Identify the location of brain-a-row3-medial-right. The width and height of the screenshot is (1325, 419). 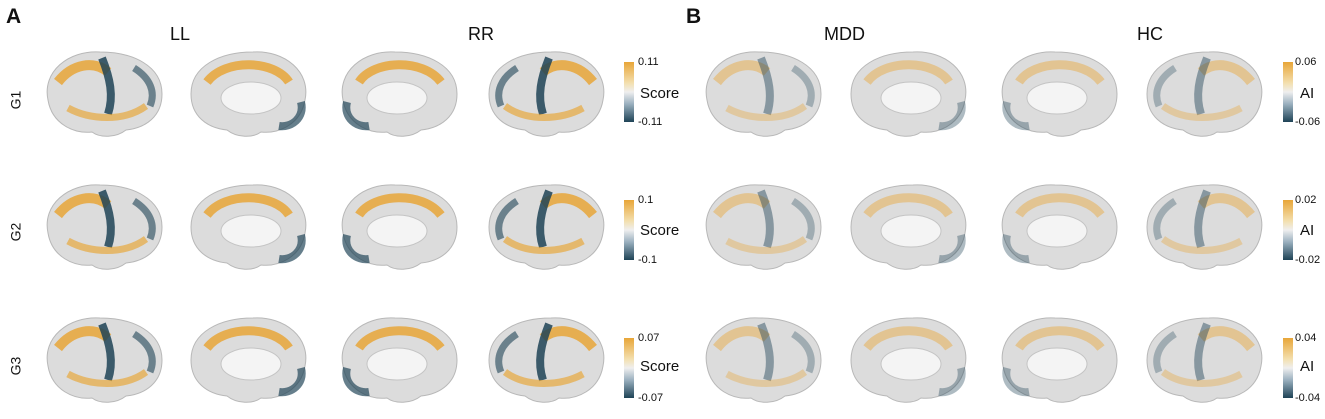
(399, 360).